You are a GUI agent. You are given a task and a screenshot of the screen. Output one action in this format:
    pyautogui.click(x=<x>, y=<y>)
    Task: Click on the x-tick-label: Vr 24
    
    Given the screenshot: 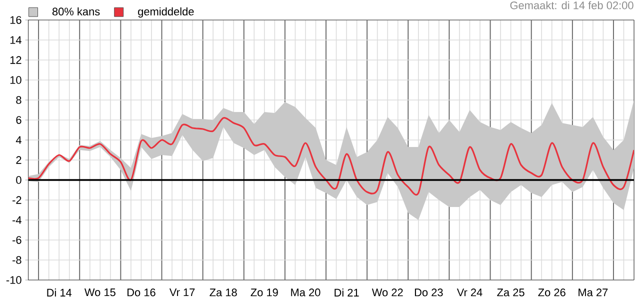 What is the action you would take?
    pyautogui.click(x=469, y=292)
    